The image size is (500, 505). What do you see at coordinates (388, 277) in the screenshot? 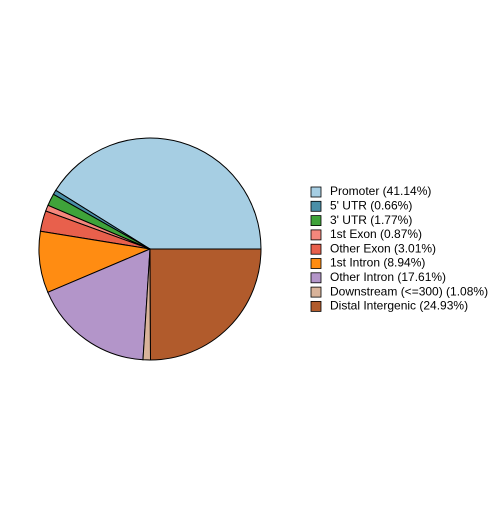
I see `legend-label: Other Intron (17.61%)` at bounding box center [388, 277].